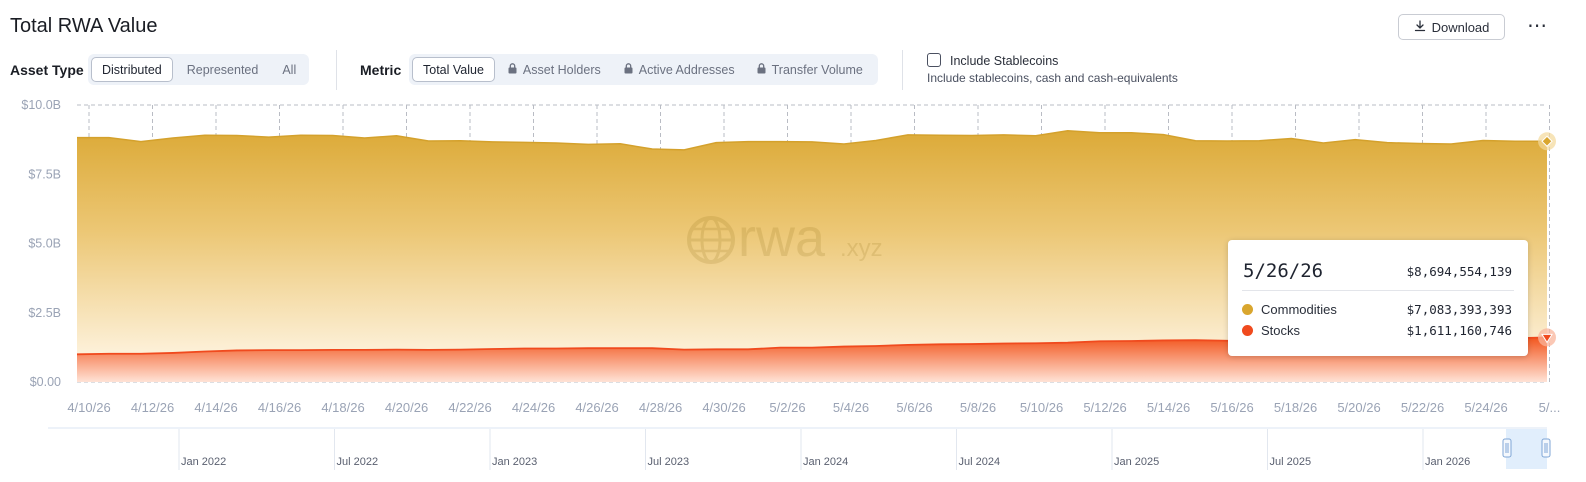 This screenshot has width=1586, height=482. What do you see at coordinates (279, 407) in the screenshot?
I see `x-tick-label: 4/16/26` at bounding box center [279, 407].